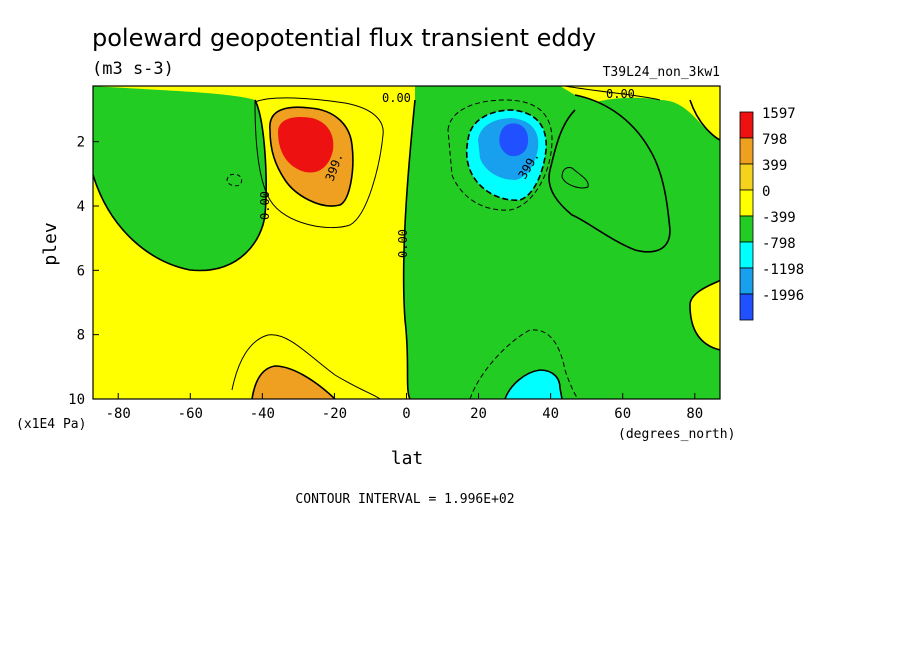 Image resolution: width=904 pixels, height=654 pixels. What do you see at coordinates (306, 144) in the screenshot?
I see `red-region-south` at bounding box center [306, 144].